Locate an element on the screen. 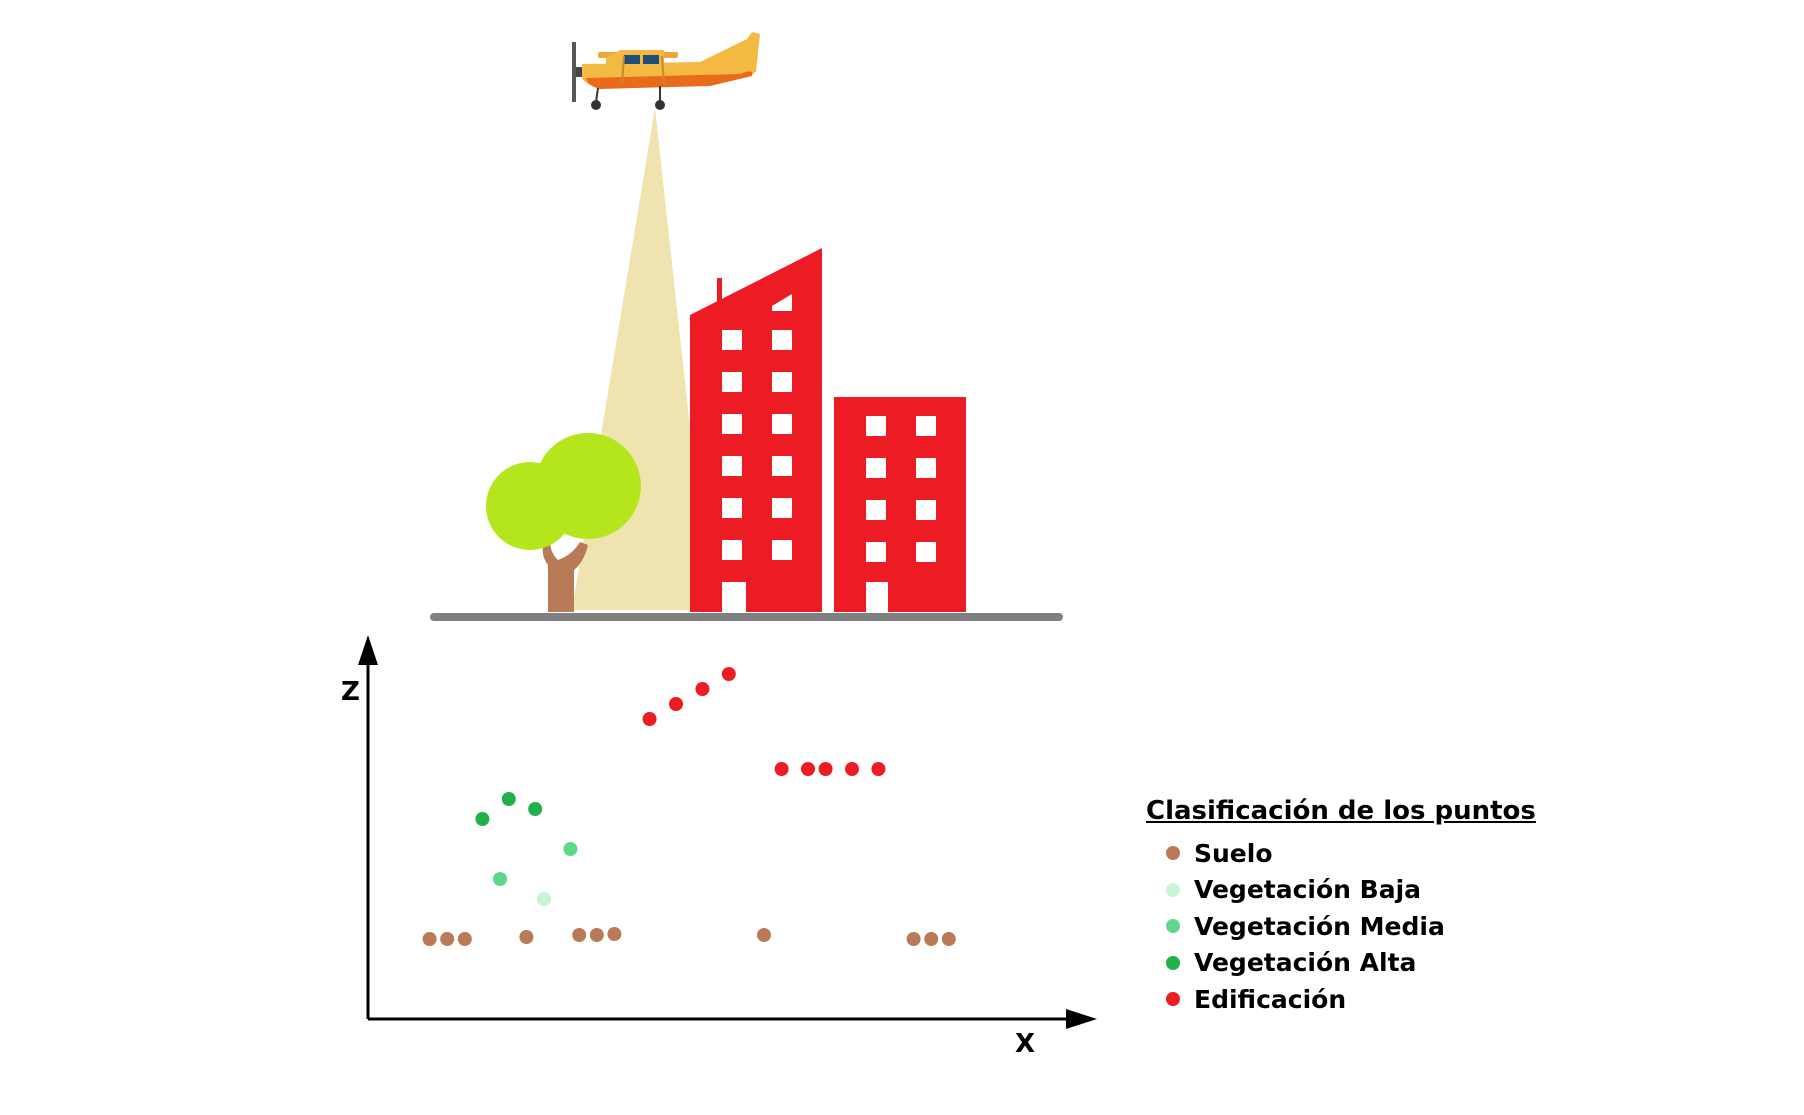 The image size is (1804, 1115). legend-label-vegetacion-media: Vegetación Media is located at coordinates (1319, 926).